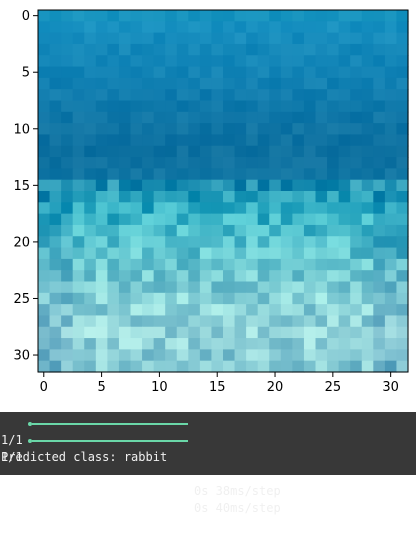 The width and height of the screenshot is (416, 534). Describe the element at coordinates (159, 387) in the screenshot. I see `x-tick-label: 10` at that location.